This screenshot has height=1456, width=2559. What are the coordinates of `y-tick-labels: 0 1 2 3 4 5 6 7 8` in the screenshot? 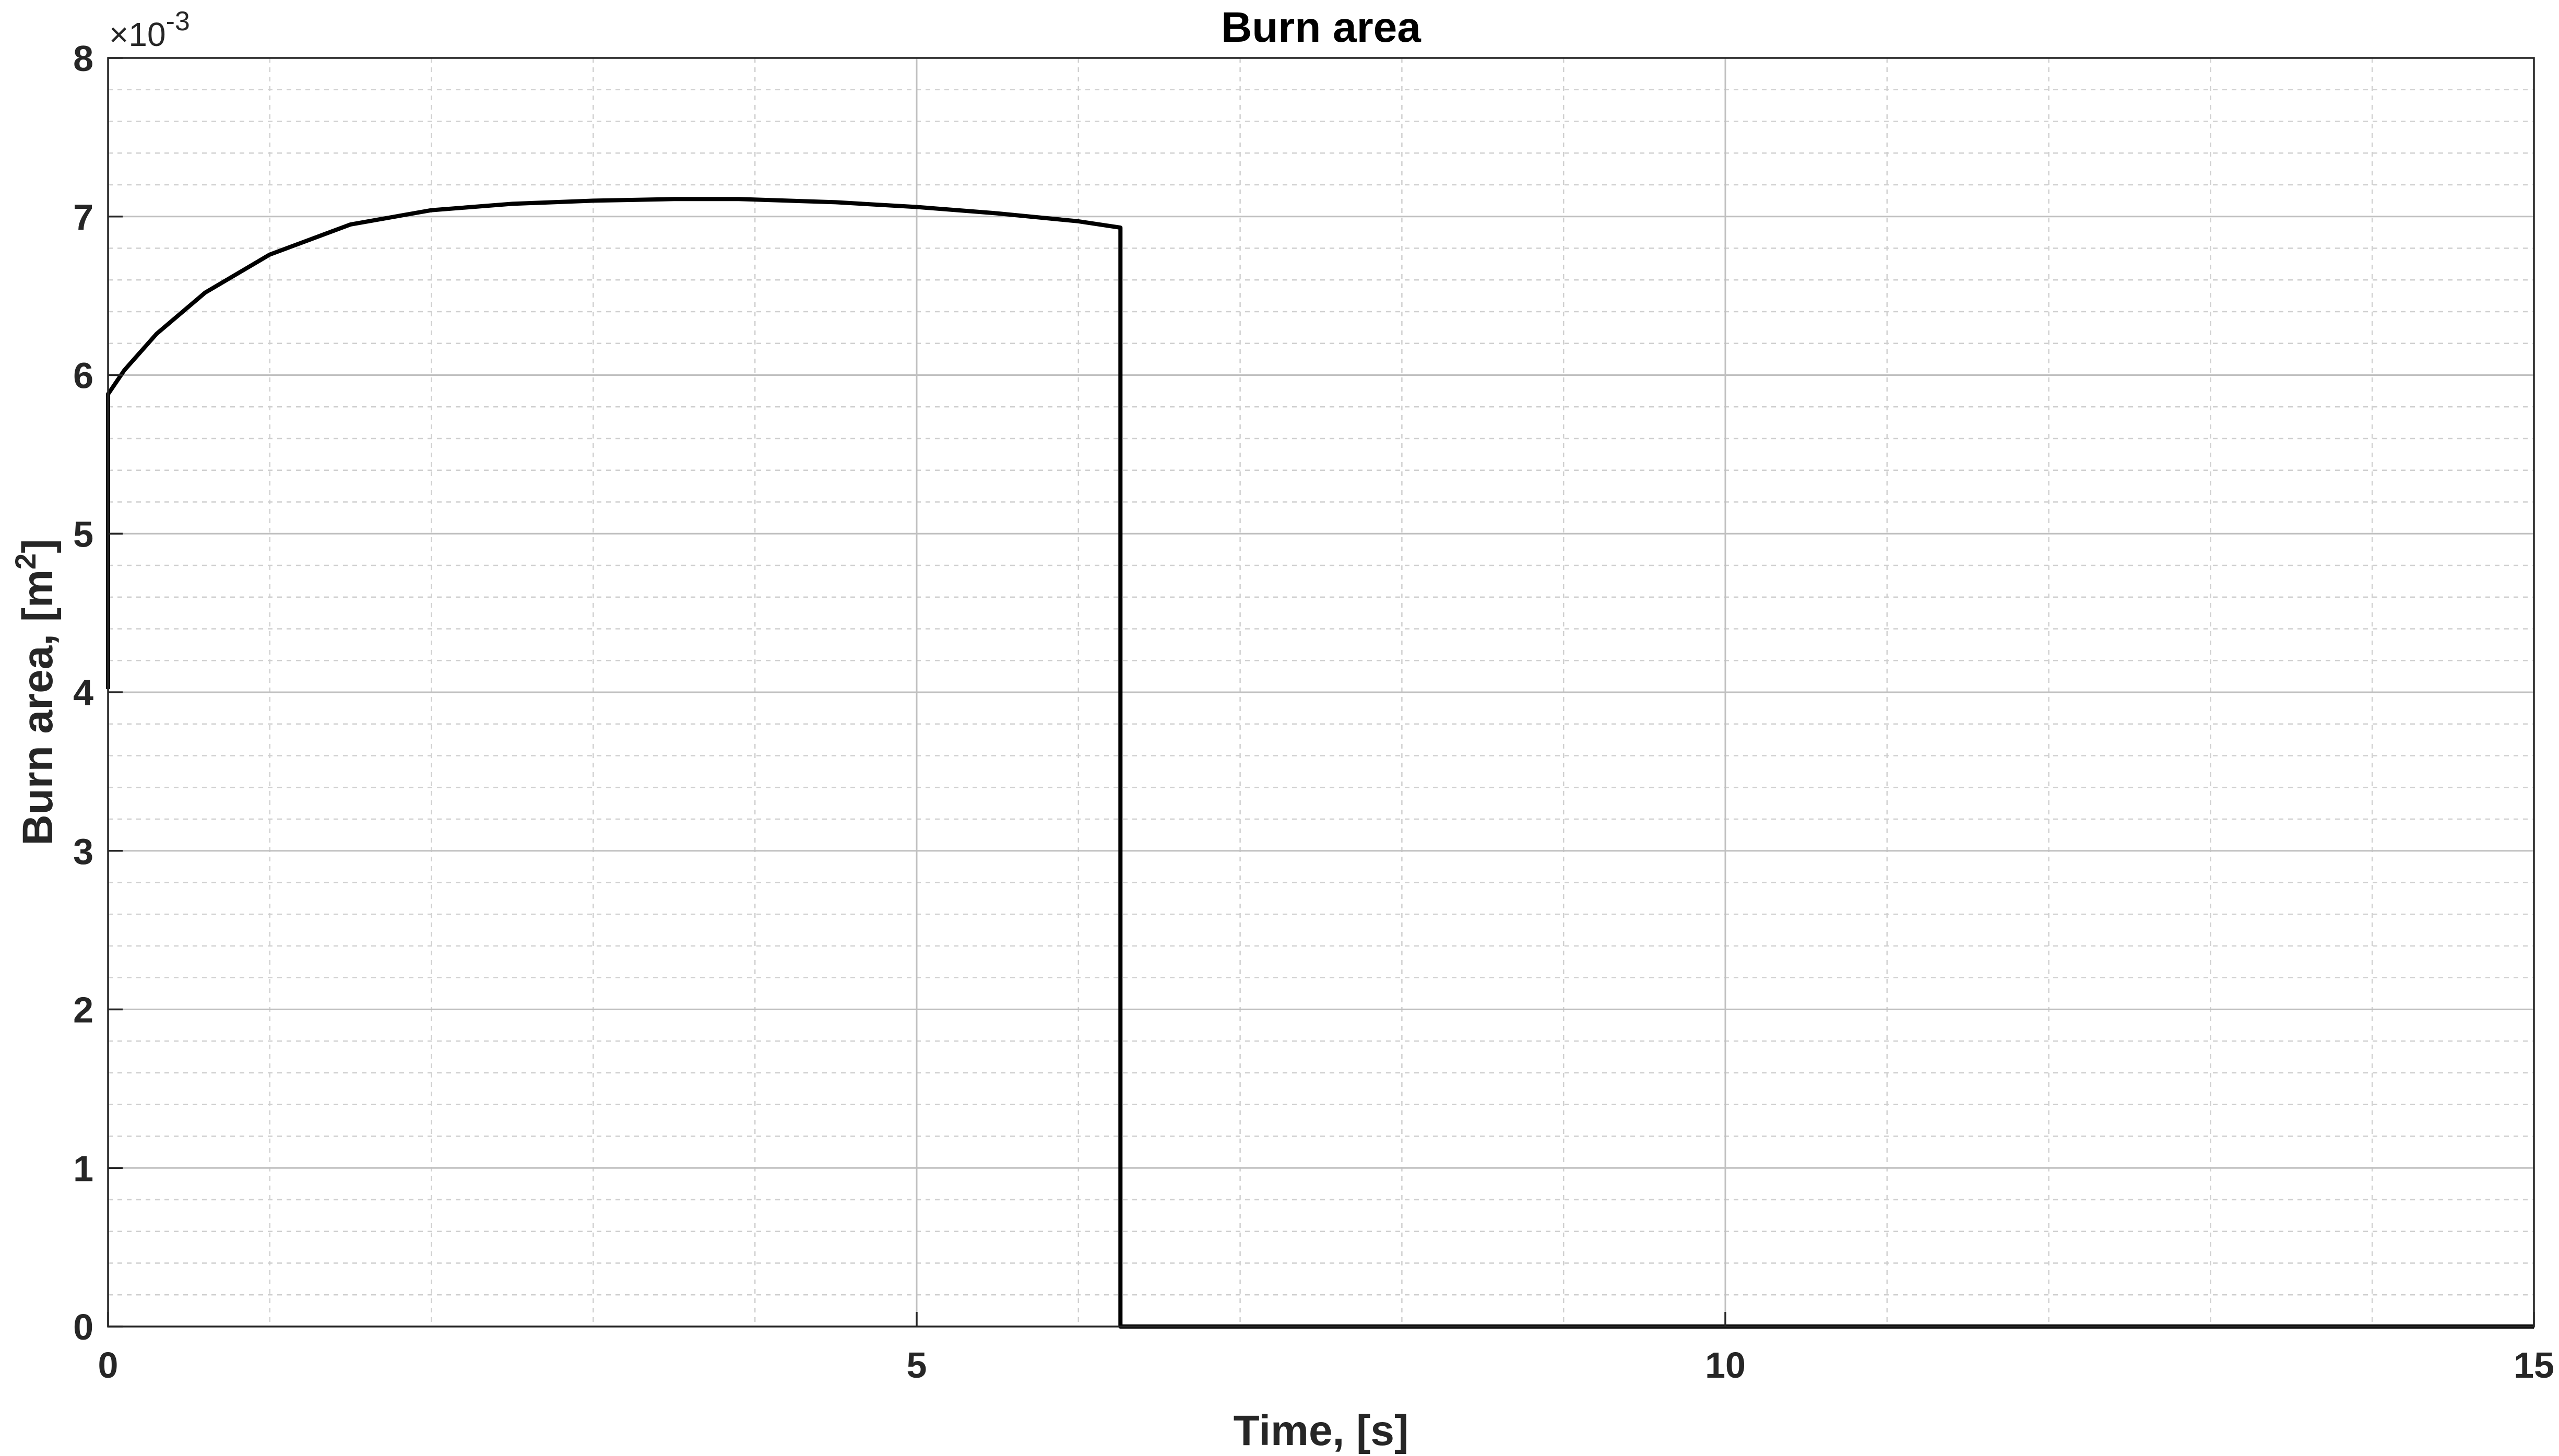 It's located at (98, 693).